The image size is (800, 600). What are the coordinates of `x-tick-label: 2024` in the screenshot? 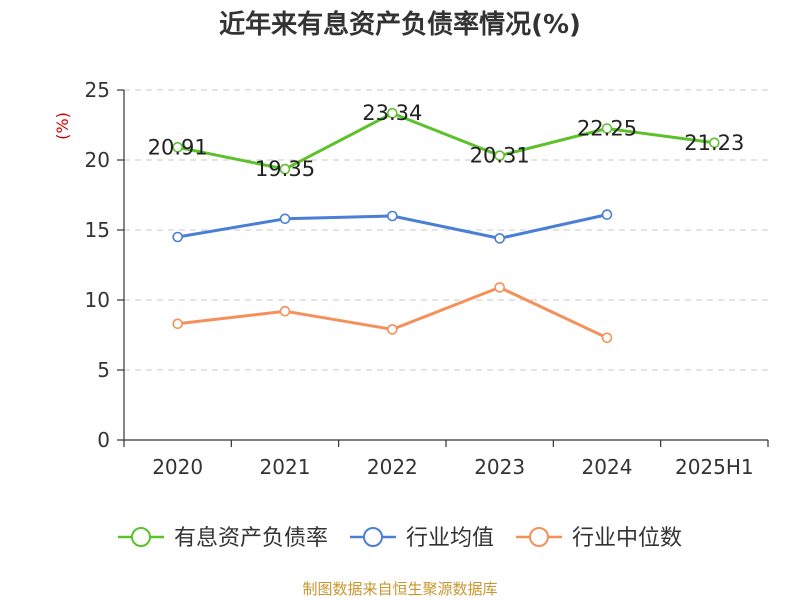 It's located at (607, 467).